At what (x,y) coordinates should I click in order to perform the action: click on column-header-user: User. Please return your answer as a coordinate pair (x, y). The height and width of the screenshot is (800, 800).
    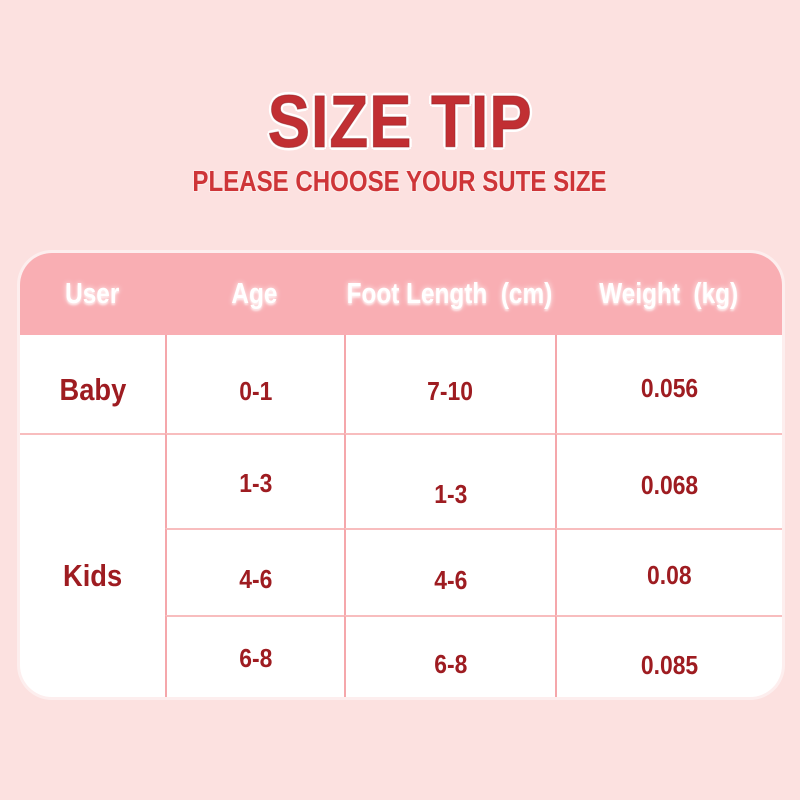
    Looking at the image, I should click on (92, 294).